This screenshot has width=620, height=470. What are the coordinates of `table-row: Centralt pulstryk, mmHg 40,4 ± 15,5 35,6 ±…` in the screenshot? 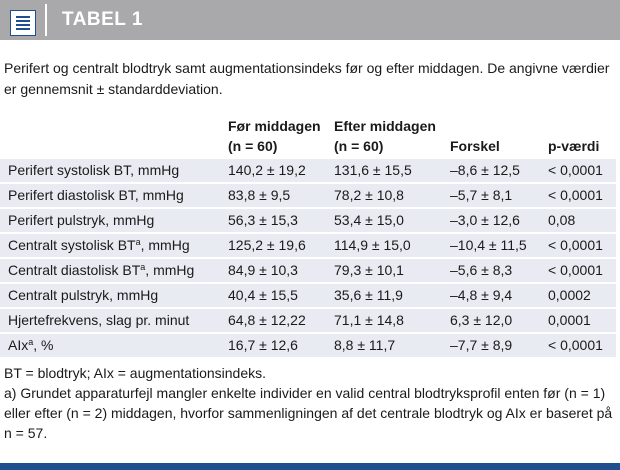 It's located at (308, 296).